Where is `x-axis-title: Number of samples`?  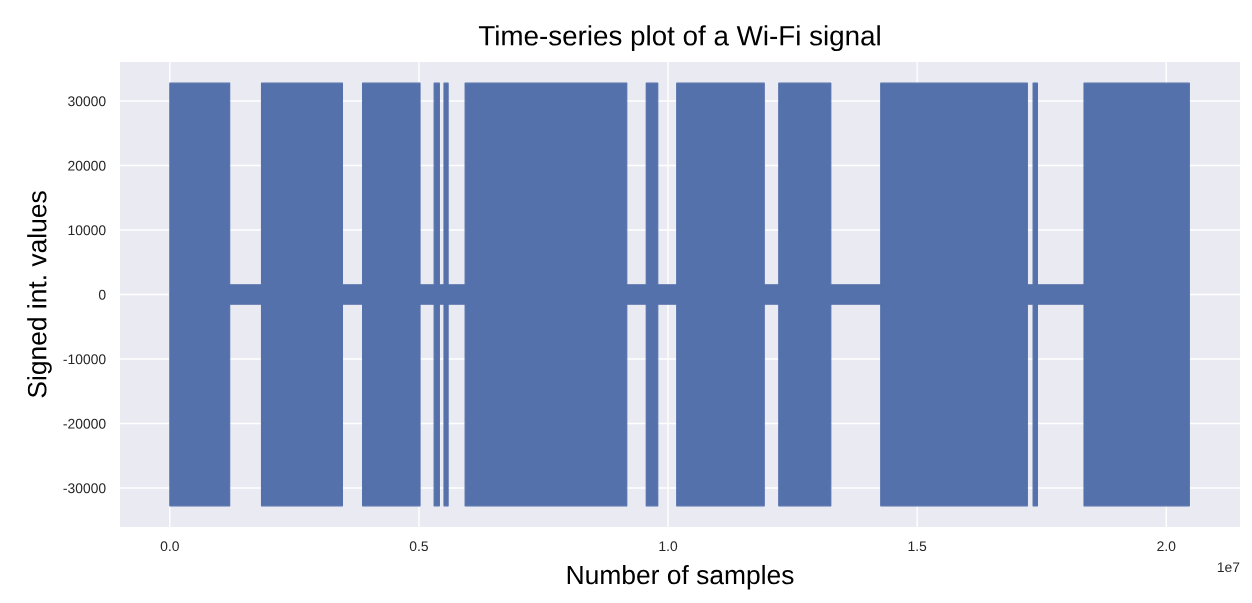
x-axis-title: Number of samples is located at coordinates (680, 577).